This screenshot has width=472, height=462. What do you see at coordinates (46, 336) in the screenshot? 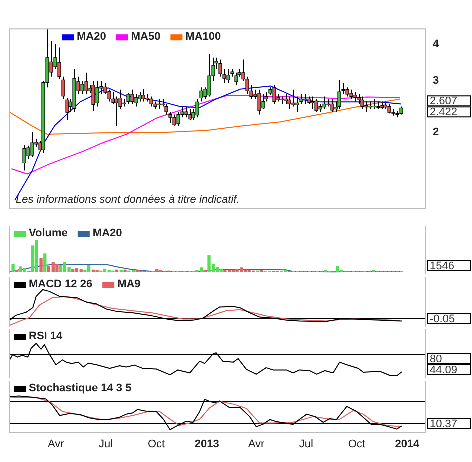
I see `legend-label: RSI 14` at bounding box center [46, 336].